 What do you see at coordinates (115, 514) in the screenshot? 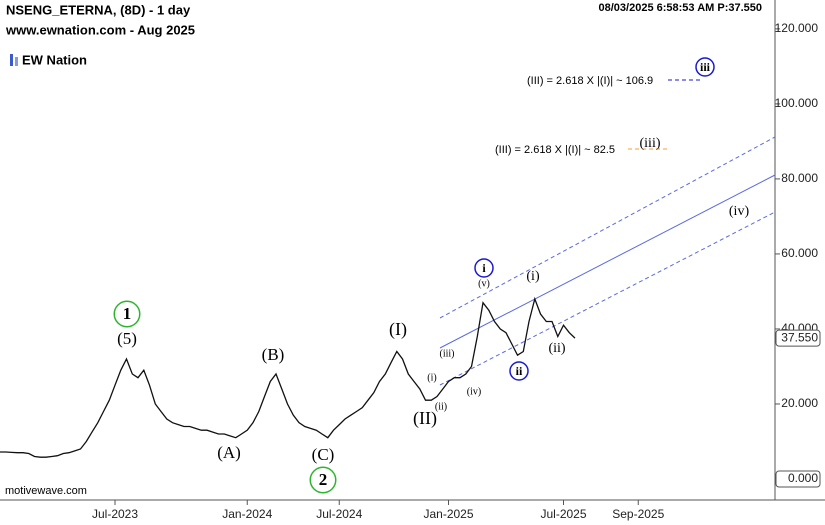
I see `x-tick-label: Jul-2023` at bounding box center [115, 514].